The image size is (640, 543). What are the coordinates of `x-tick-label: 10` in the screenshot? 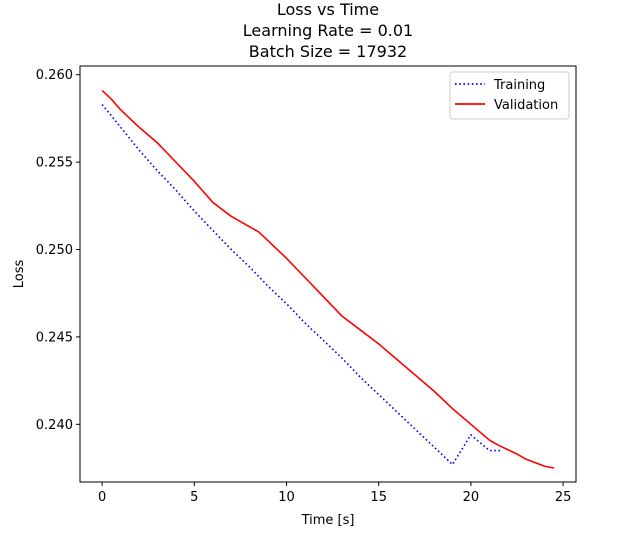 It's located at (286, 497).